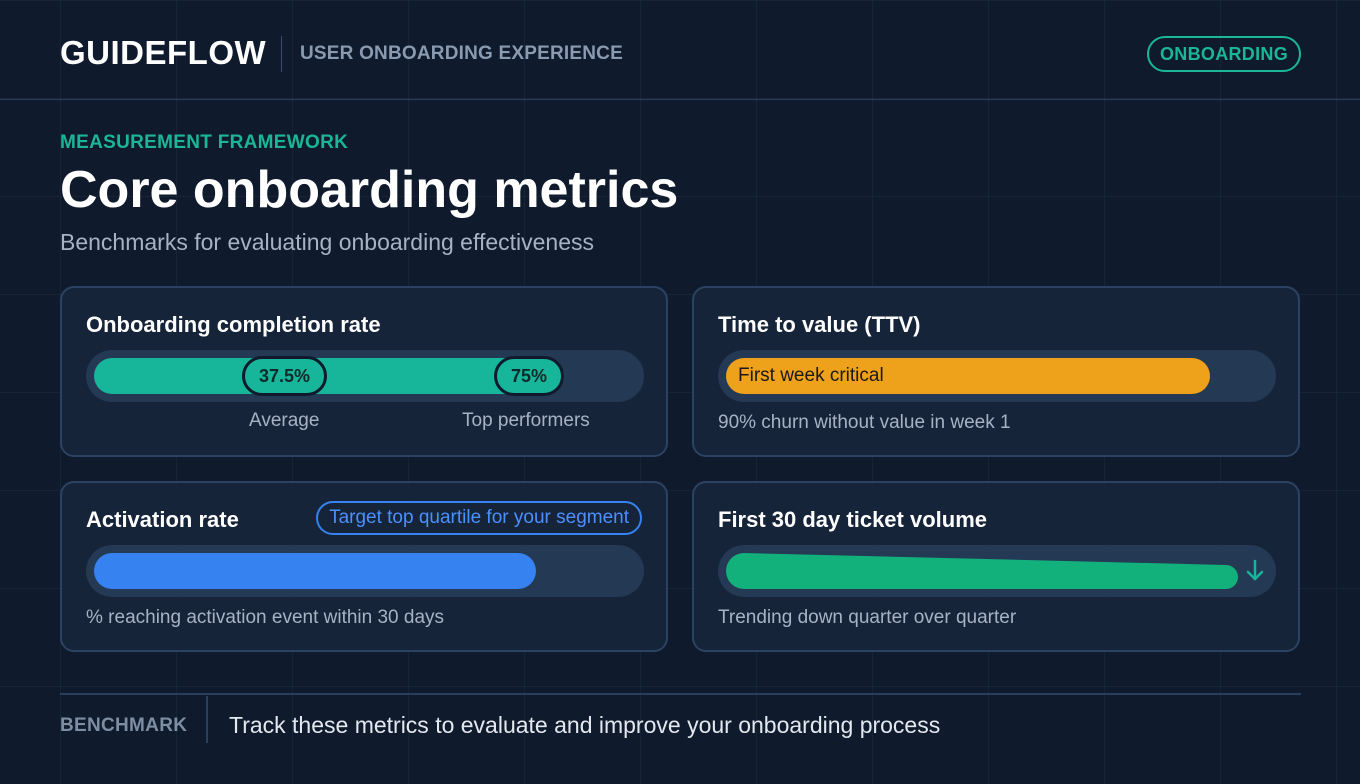 The height and width of the screenshot is (784, 1360). I want to click on card-title: Activation rate, so click(162, 519).